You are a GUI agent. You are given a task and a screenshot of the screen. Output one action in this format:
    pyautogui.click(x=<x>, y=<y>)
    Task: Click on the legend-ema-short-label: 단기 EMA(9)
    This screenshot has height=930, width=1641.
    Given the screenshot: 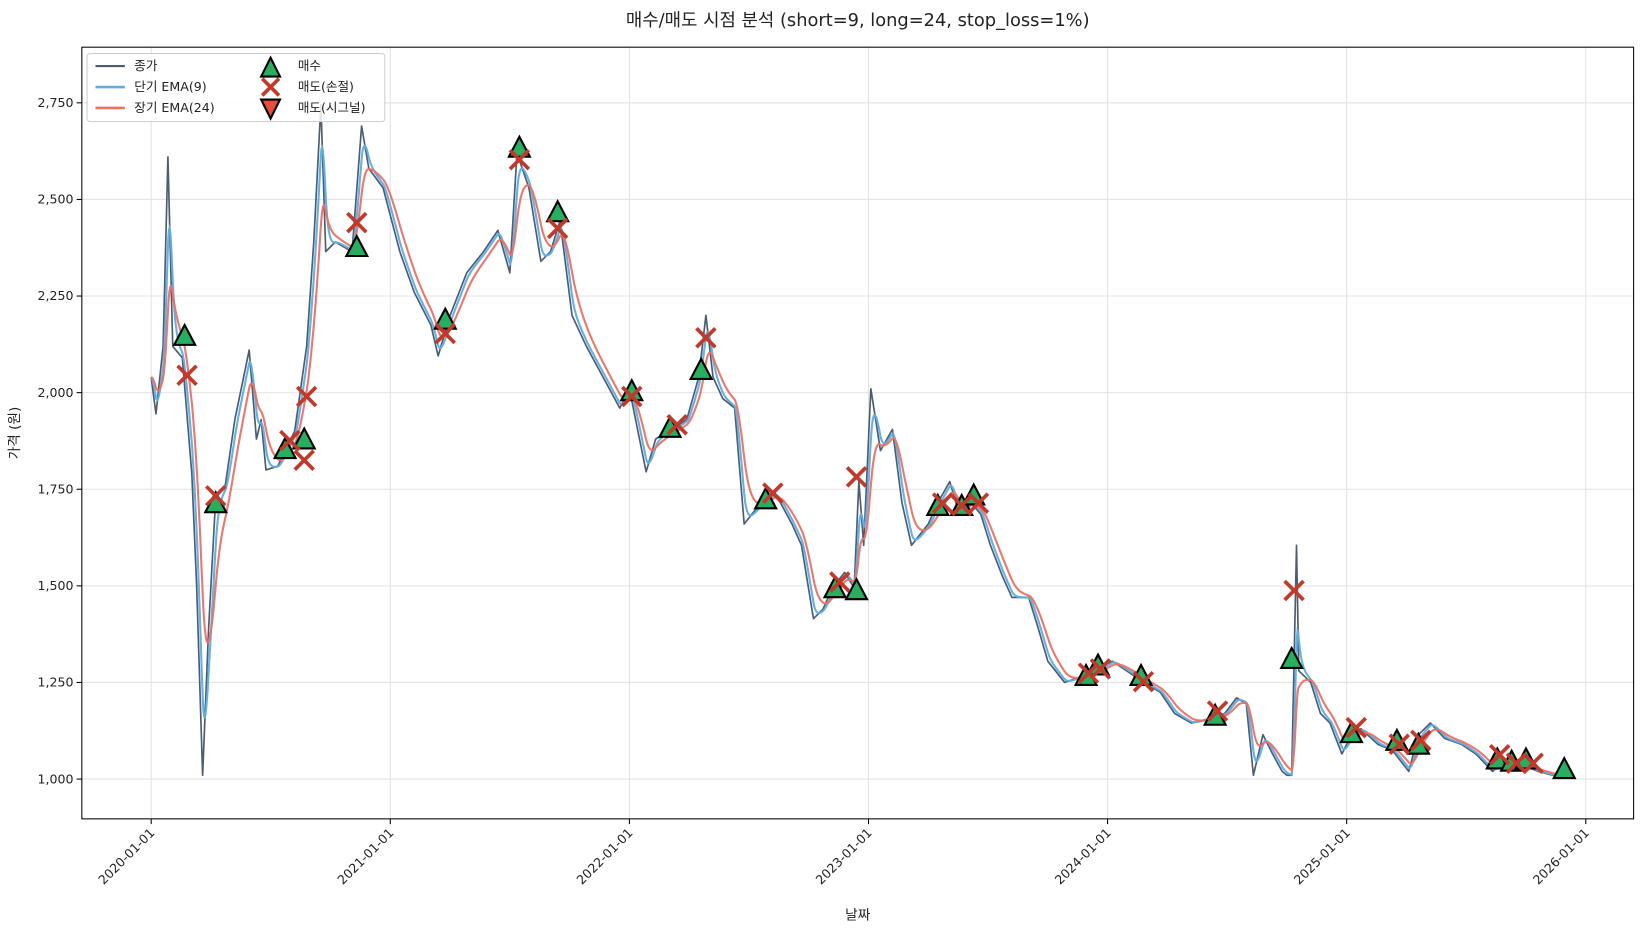 What is the action you would take?
    pyautogui.click(x=170, y=86)
    